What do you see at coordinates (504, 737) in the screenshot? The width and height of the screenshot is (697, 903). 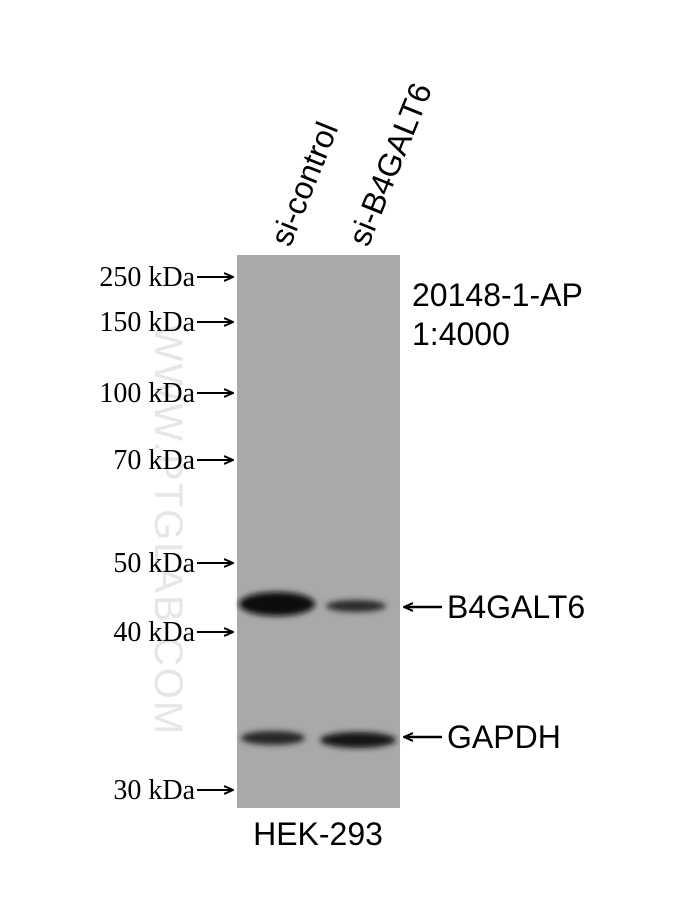 I see `band-label: GAPDH` at bounding box center [504, 737].